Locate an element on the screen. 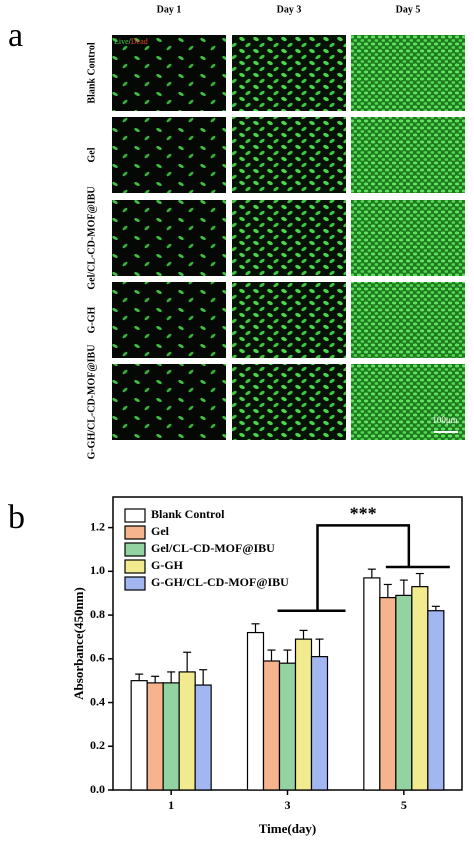 The image size is (474, 845). stain-dead: Dead is located at coordinates (139, 41).